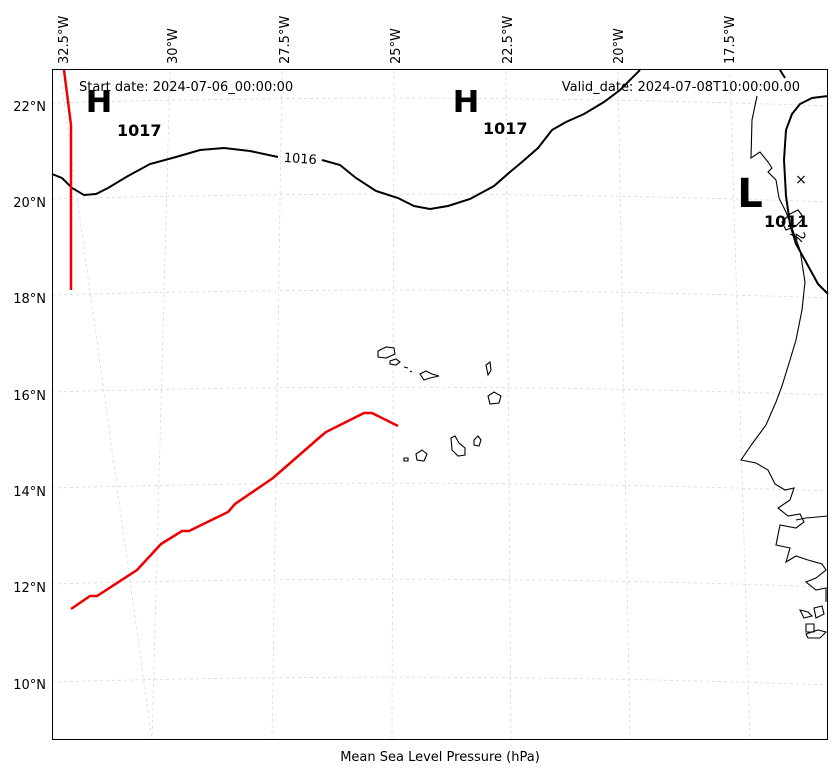 This screenshot has width=837, height=783. I want to click on fogo, so click(421, 455).